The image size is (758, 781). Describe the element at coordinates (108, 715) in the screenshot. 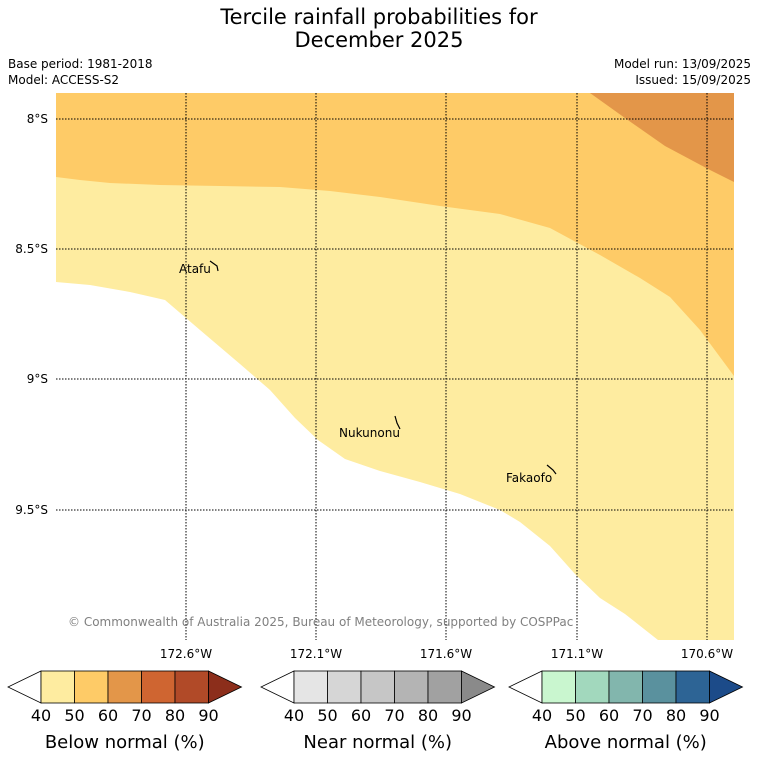

I see `colorbar-below-tick-60: 60` at that location.